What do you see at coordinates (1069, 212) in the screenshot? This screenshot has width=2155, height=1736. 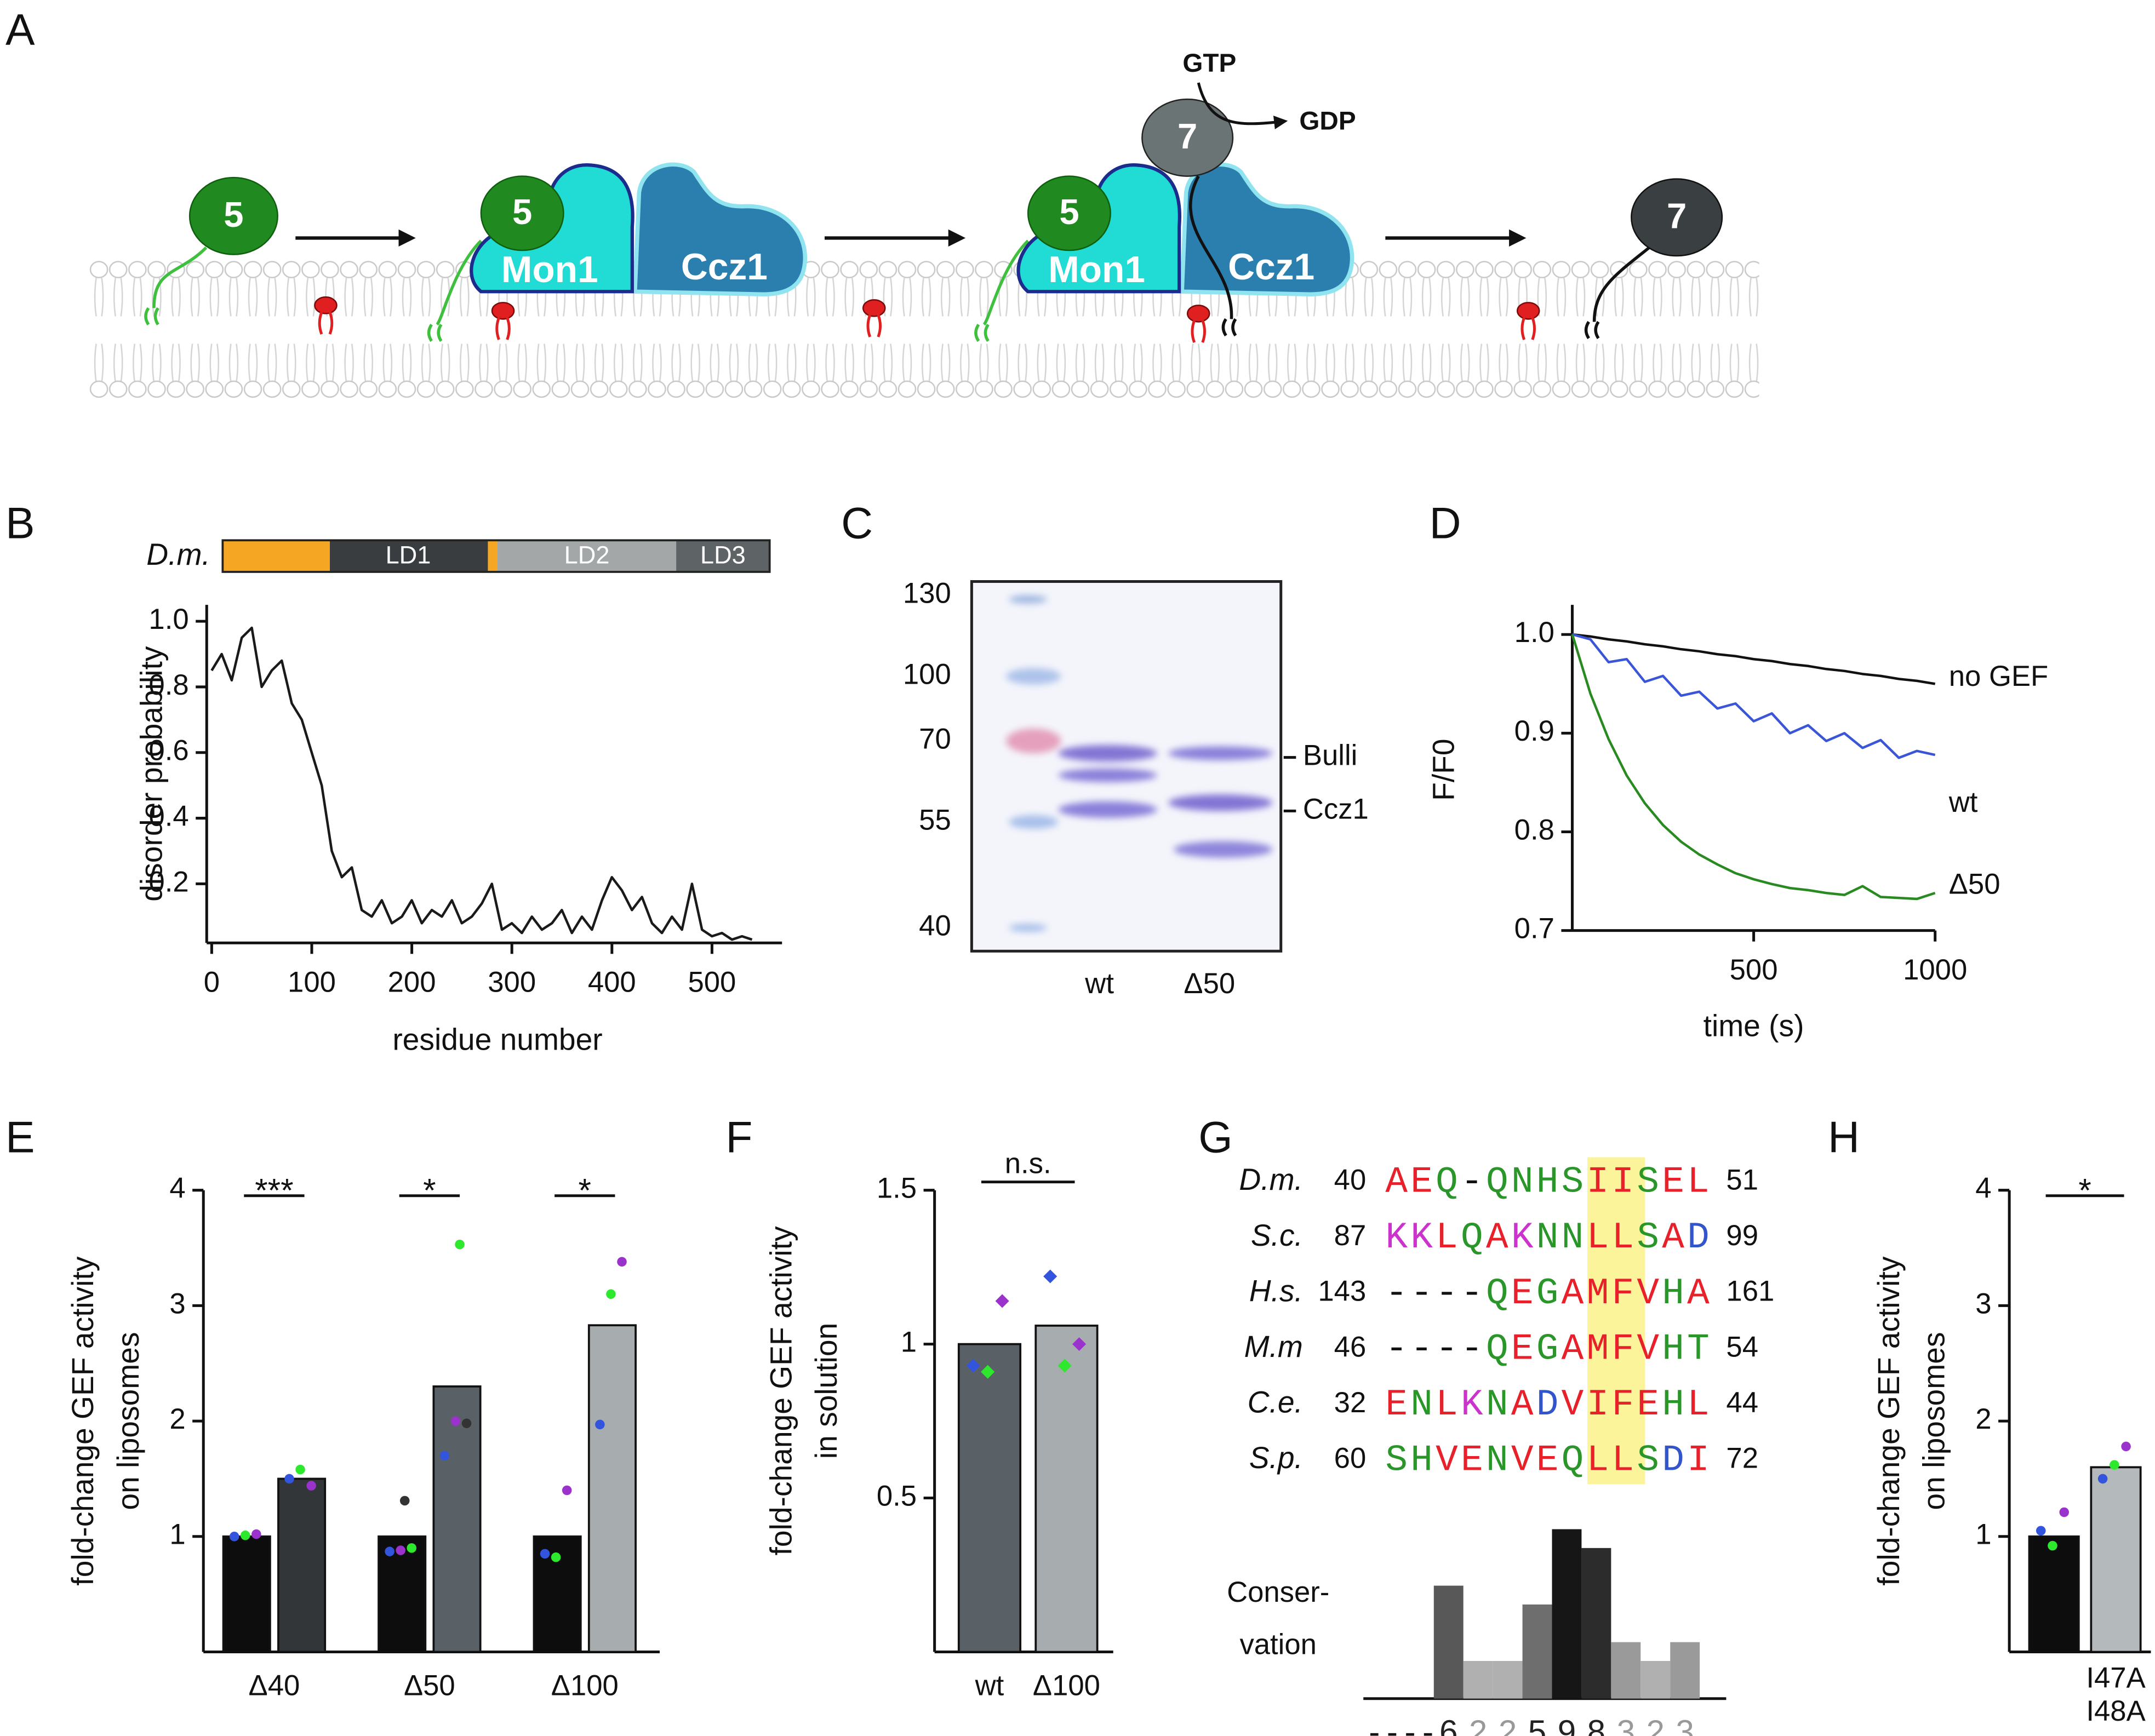 I see `rab5-label: 5` at bounding box center [1069, 212].